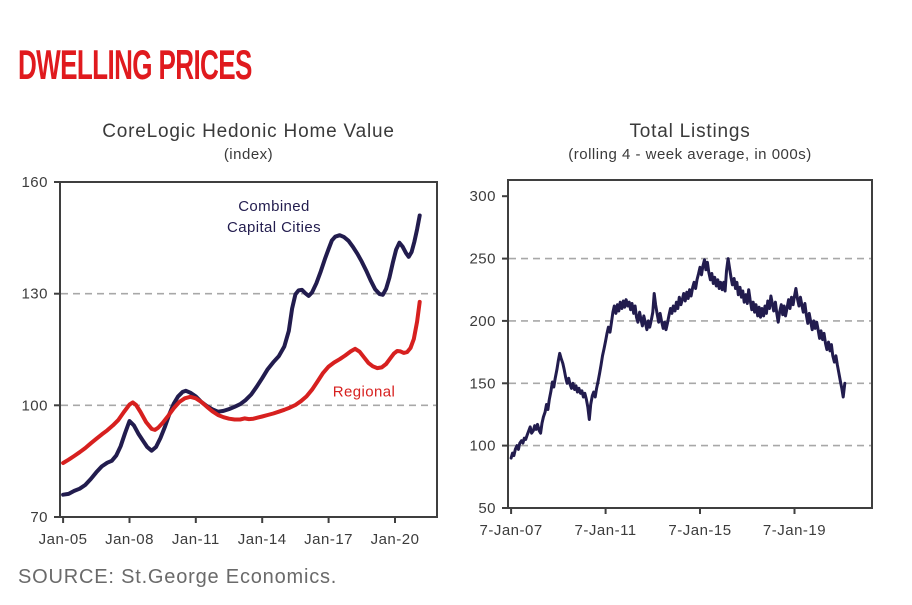 The image size is (912, 605). What do you see at coordinates (328, 539) in the screenshot?
I see `x-tick-label: Jan-17` at bounding box center [328, 539].